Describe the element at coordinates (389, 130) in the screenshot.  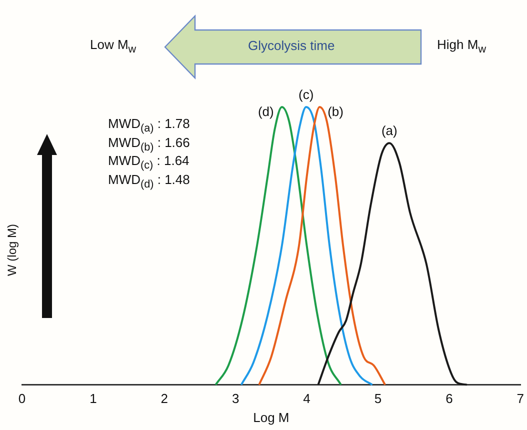
I see `series-label: (a)` at that location.